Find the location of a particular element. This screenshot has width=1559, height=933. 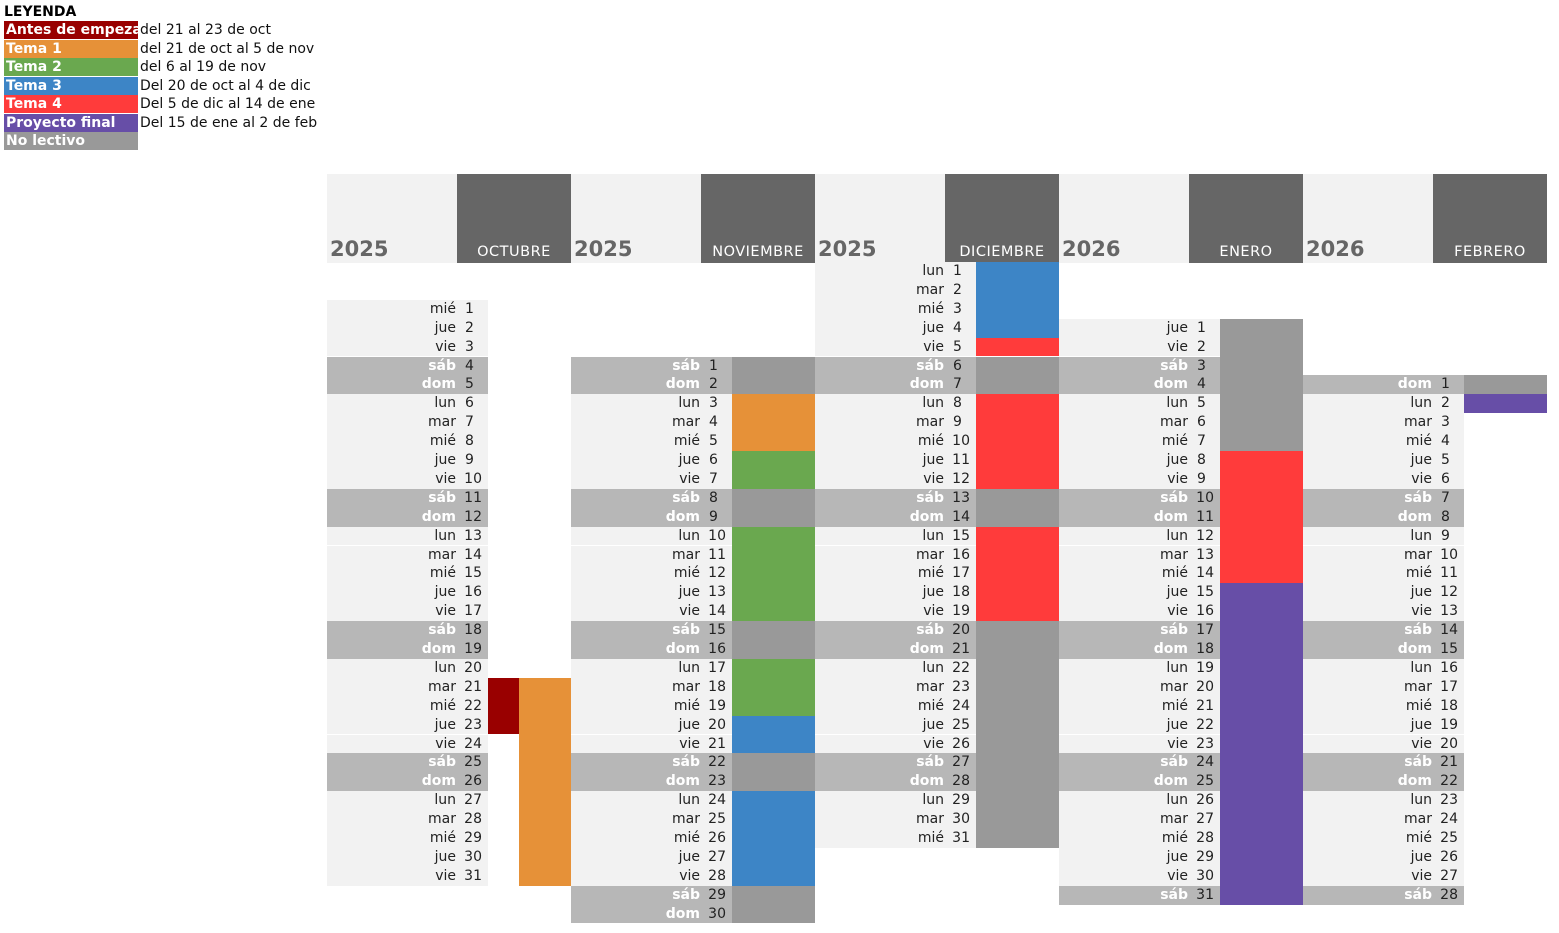

weekend-row: sáb 29 is located at coordinates (651, 895).